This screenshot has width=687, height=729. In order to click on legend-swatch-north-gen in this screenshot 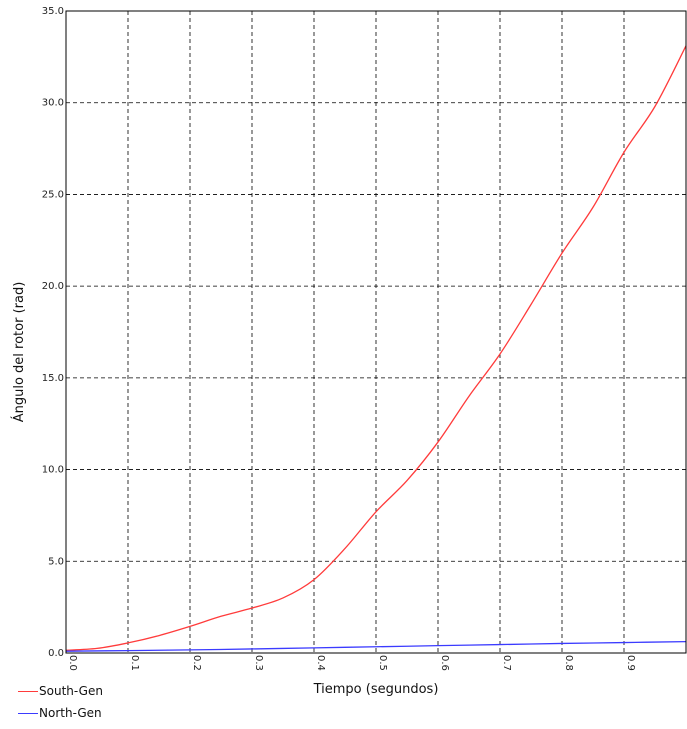, I will do `click(28, 713)`.